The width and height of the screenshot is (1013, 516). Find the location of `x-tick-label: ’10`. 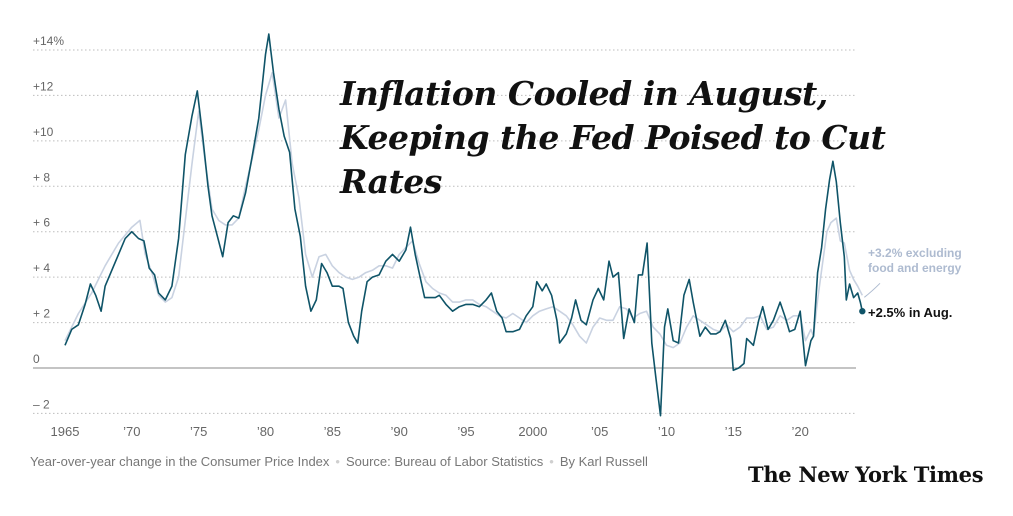

x-tick-label: ’10 is located at coordinates (666, 431).